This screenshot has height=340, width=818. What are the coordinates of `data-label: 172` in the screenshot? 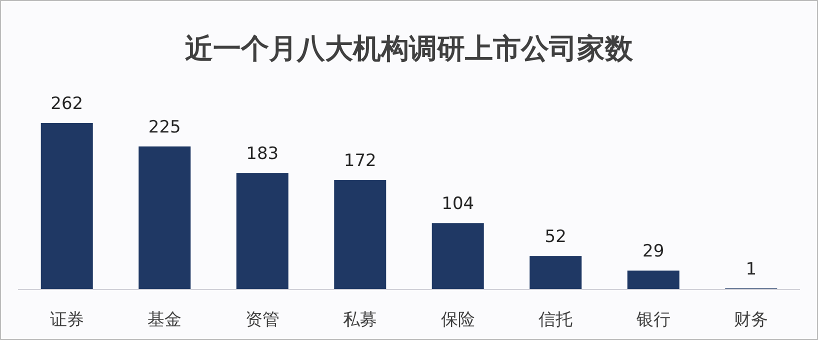 It's located at (360, 161).